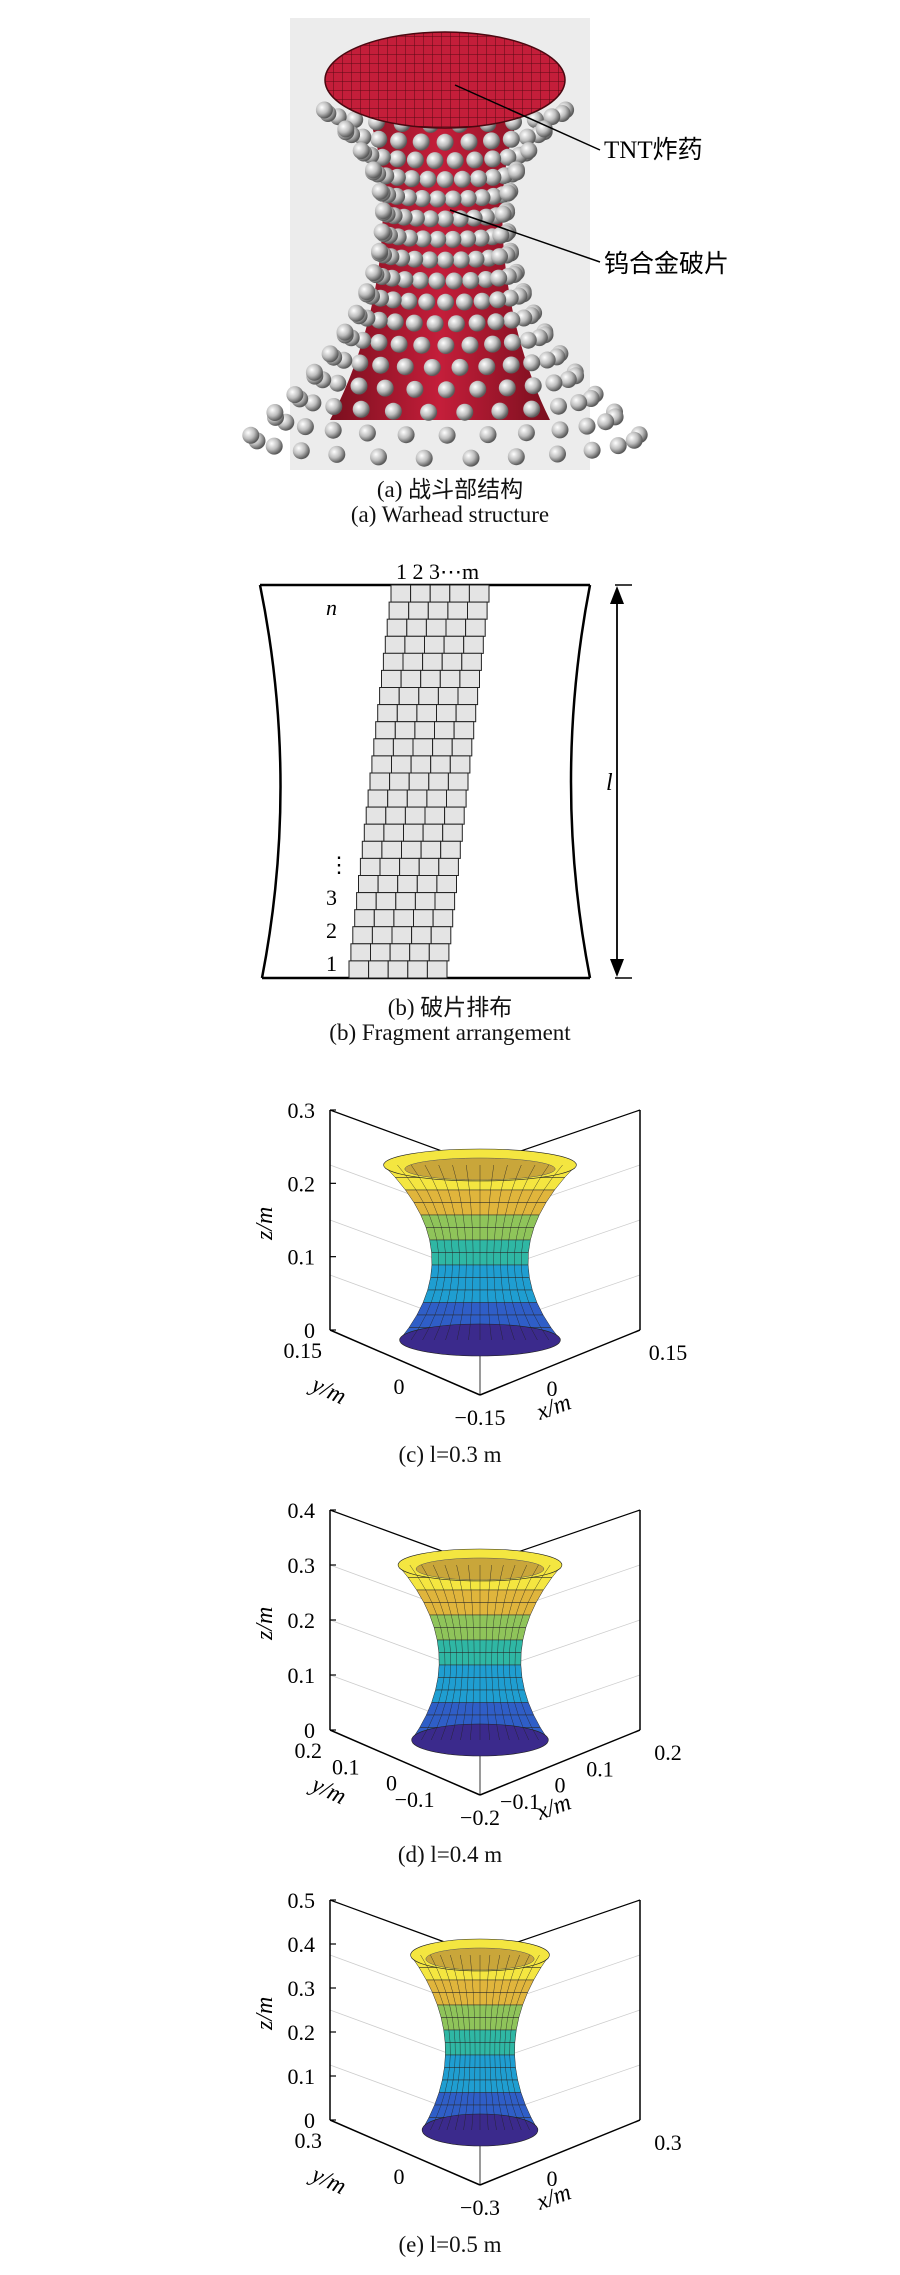  I want to click on axis-box-bottom-edge, so click(560, 1762).